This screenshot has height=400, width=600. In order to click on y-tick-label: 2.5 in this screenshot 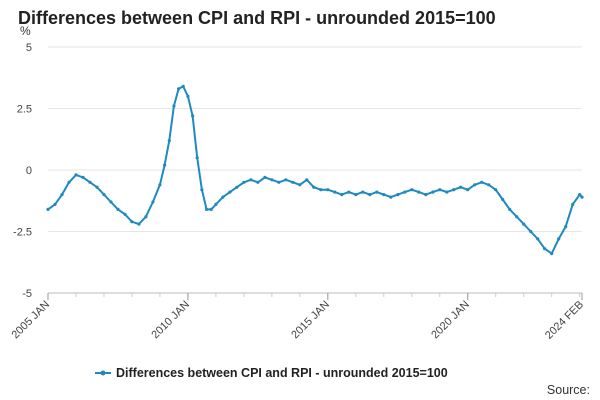, I will do `click(24, 110)`.